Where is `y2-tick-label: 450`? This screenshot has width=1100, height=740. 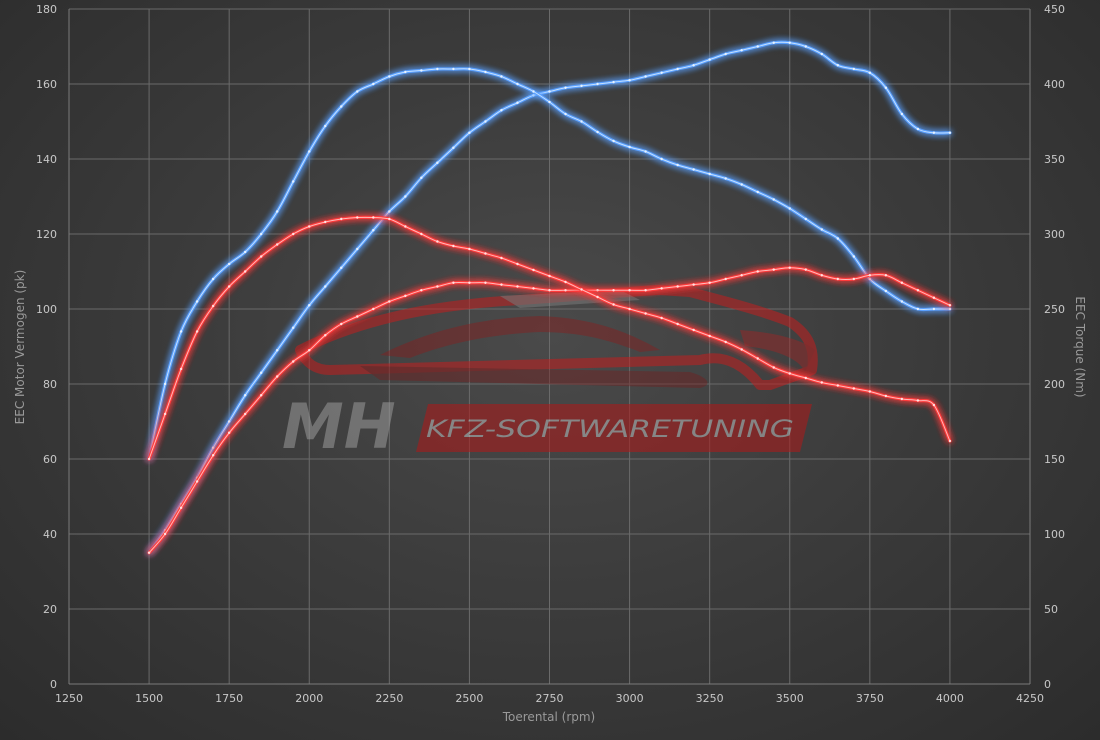 y2-tick-label: 450 is located at coordinates (1054, 9).